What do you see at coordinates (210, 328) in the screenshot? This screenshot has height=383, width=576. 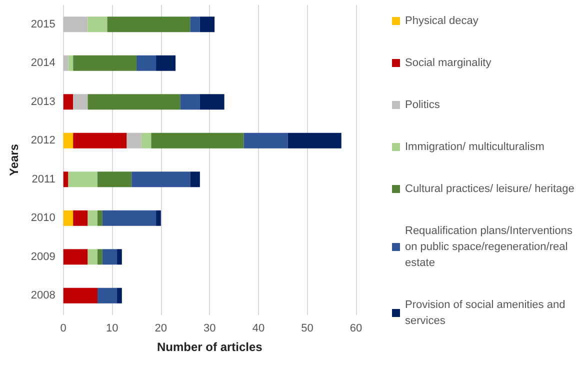 I see `x-tick-label: 30` at bounding box center [210, 328].